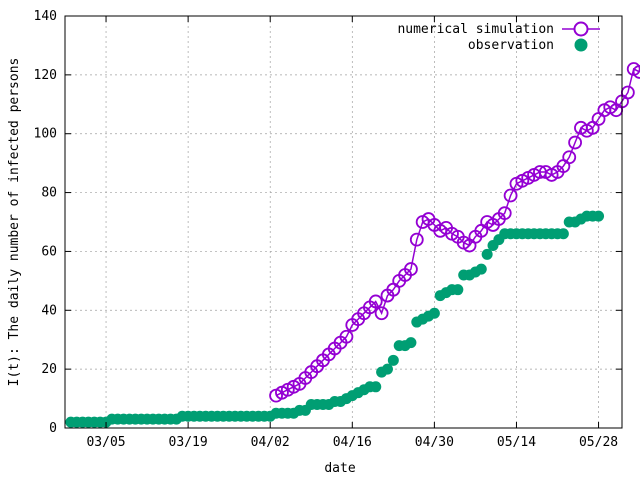  Describe the element at coordinates (581, 45) in the screenshot. I see `legend-marker-observation` at that location.